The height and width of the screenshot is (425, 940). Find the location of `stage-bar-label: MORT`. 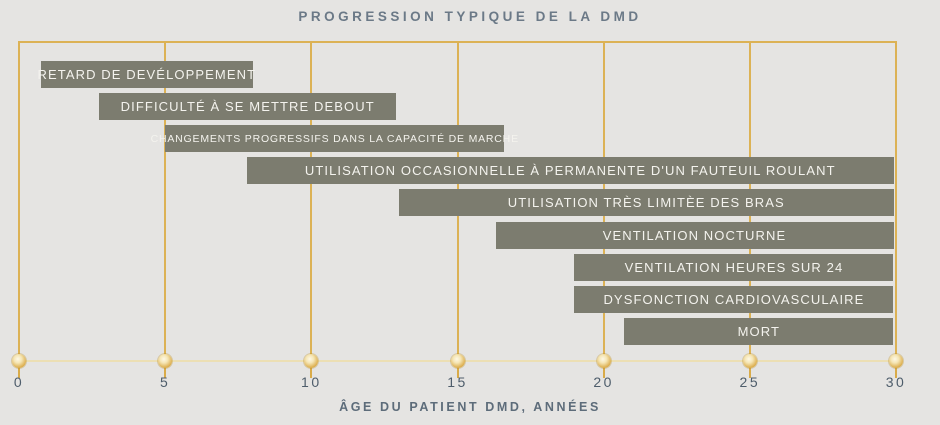

stage-bar-label: MORT is located at coordinates (758, 331).